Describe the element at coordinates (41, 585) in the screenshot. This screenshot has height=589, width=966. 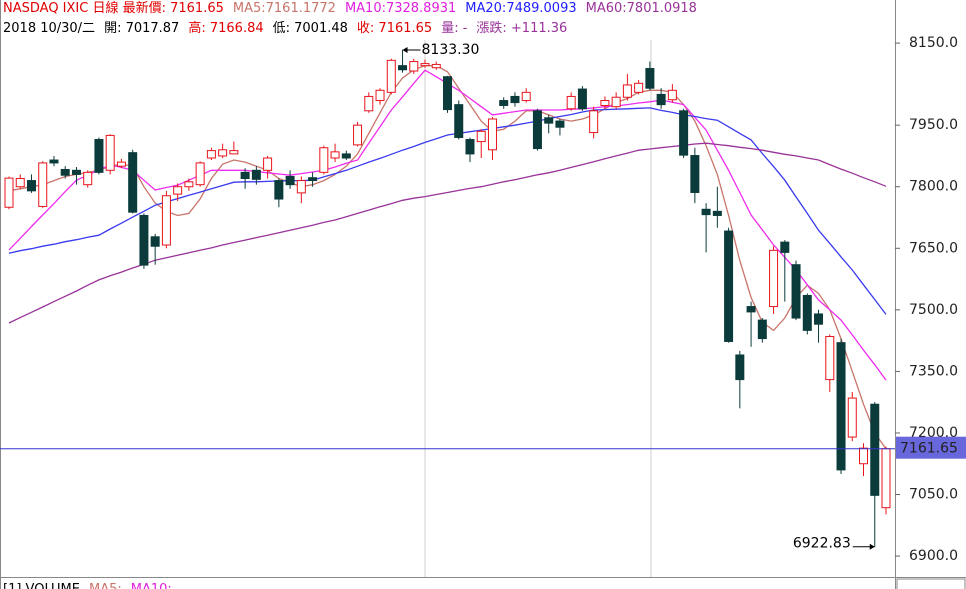
I see `info-item: [1] VOLUME` at that location.